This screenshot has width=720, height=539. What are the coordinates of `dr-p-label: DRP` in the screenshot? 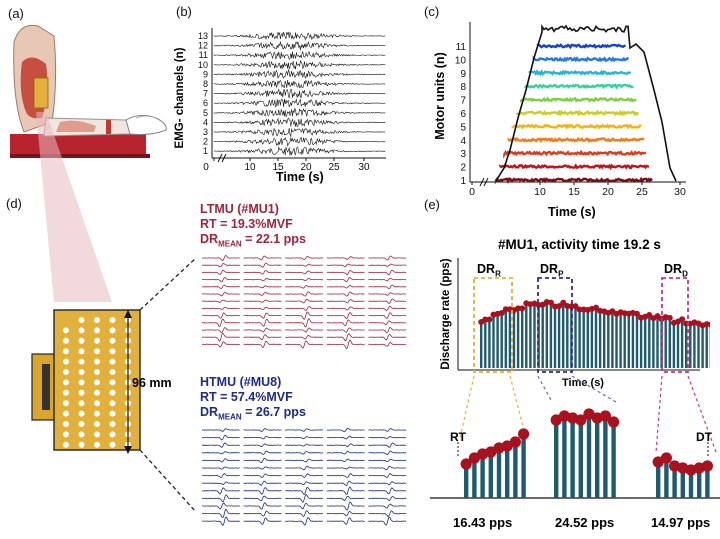 It's located at (552, 270).